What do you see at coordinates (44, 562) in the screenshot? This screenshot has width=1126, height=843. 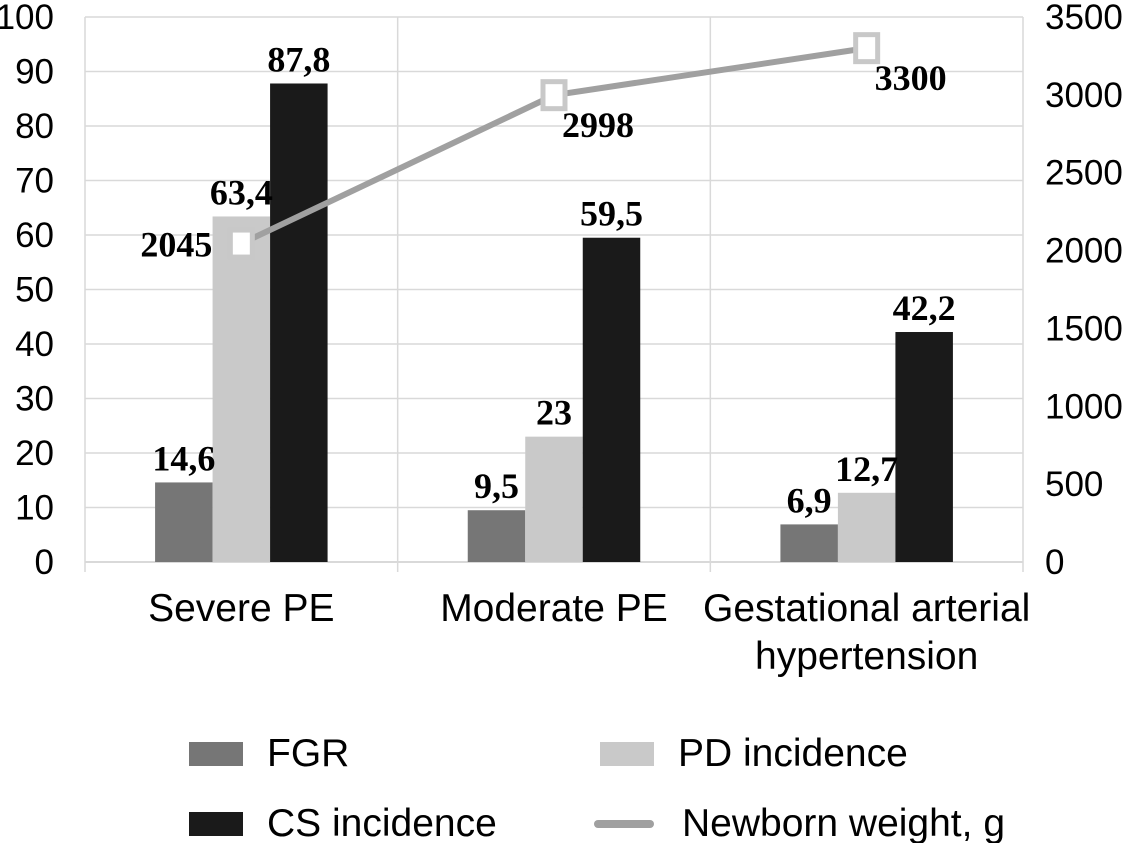 I see `left-axis-tick: 0` at bounding box center [44, 562].